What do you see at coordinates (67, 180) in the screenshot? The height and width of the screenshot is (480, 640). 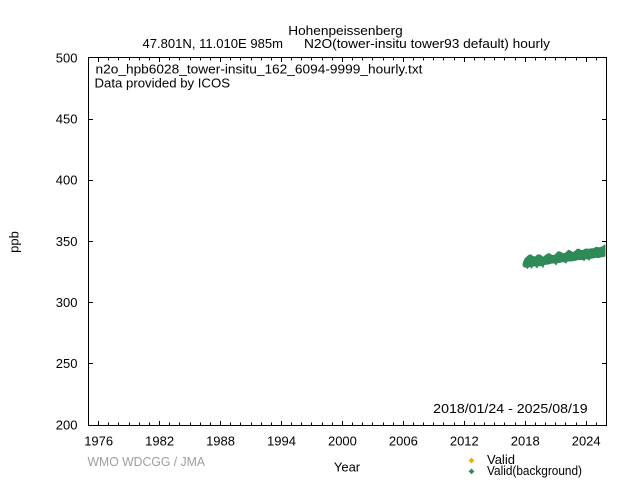 I see `svg-text: 400` at bounding box center [67, 180].